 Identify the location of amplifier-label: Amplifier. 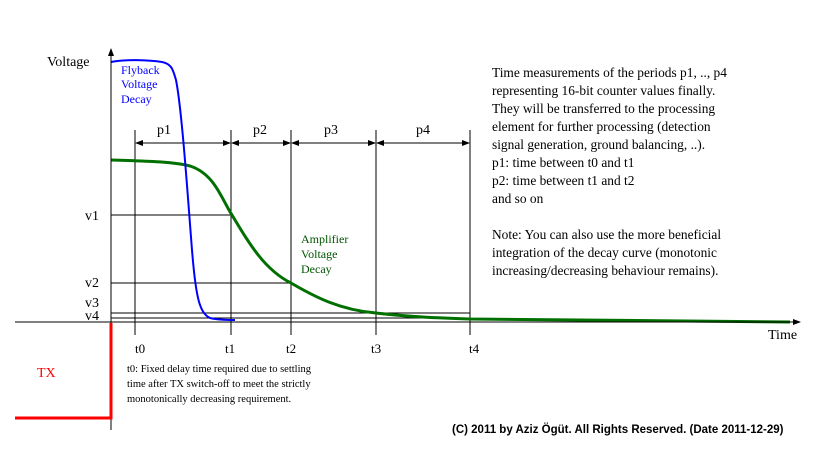
(324, 239).